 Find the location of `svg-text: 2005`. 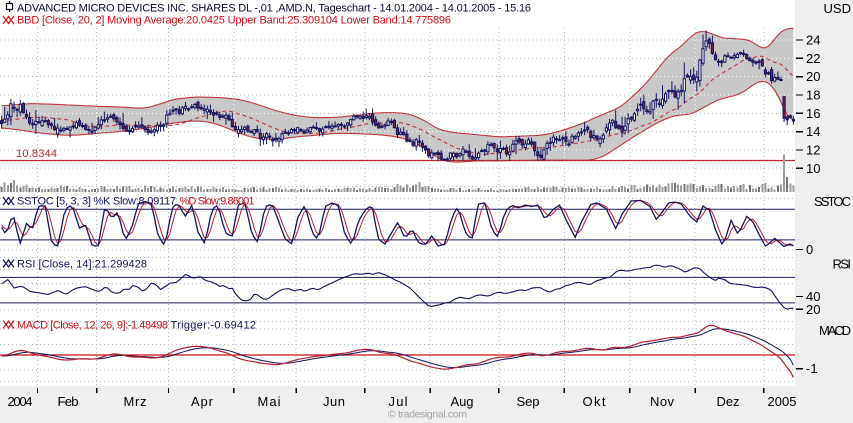

svg-text: 2005 is located at coordinates (782, 401).